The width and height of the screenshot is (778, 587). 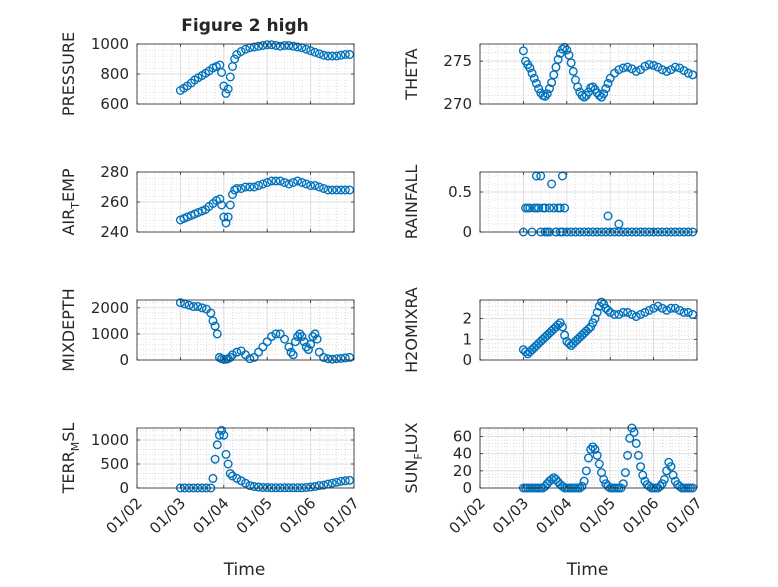 What do you see at coordinates (411, 202) in the screenshot?
I see `y-axis-label: RAINFALL` at bounding box center [411, 202].